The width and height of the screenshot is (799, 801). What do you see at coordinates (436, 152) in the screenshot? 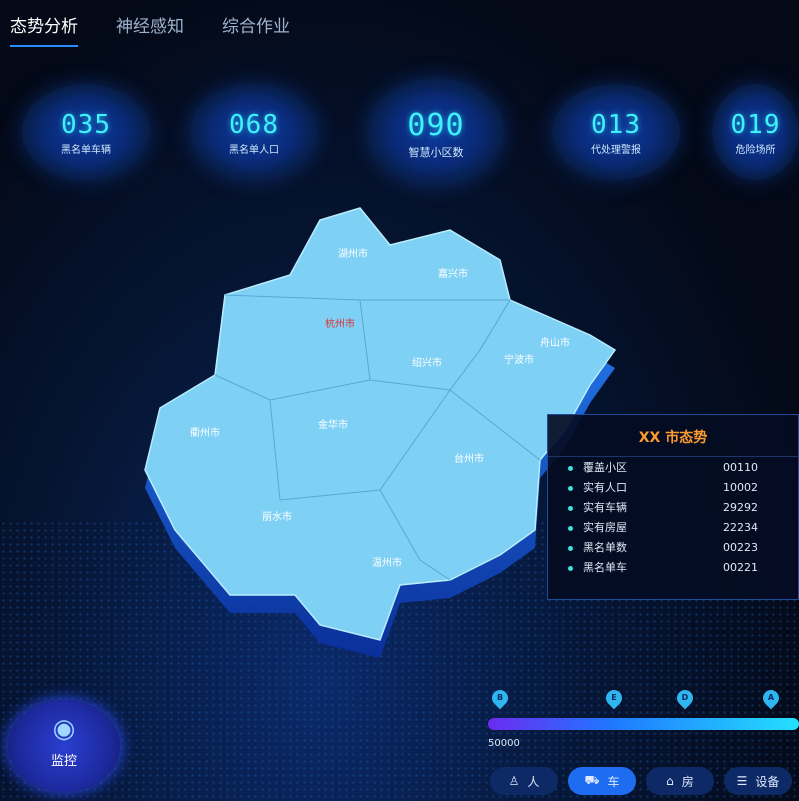
I see `stat-label: 智慧小区数` at bounding box center [436, 152].